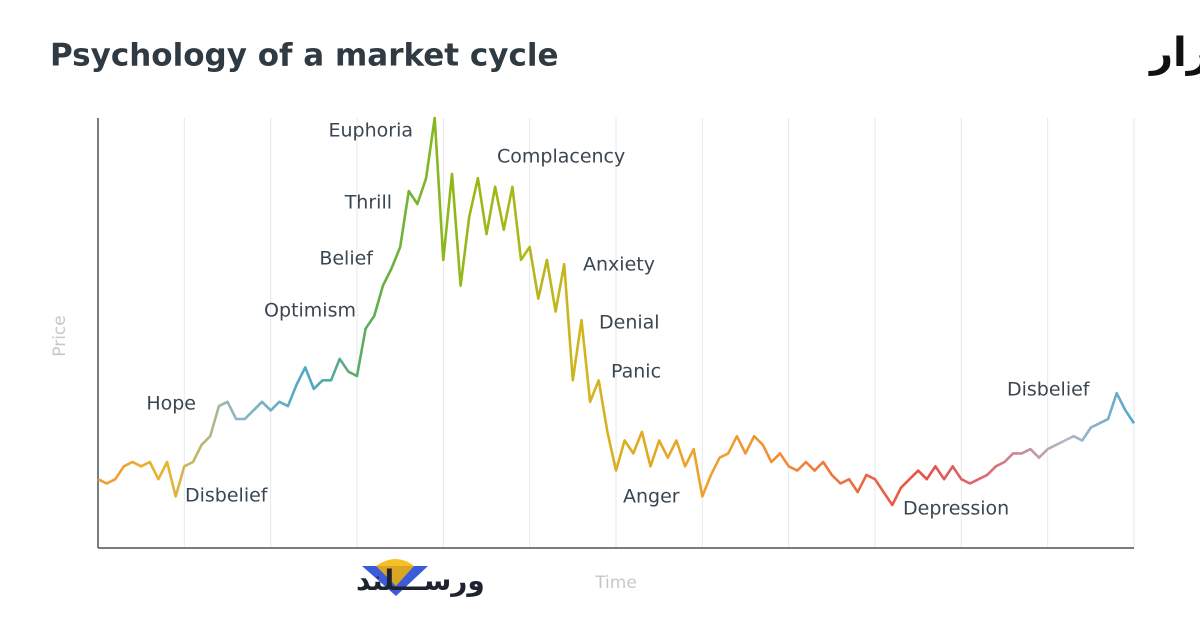 This screenshot has height=630, width=1200. Describe the element at coordinates (956, 509) in the screenshot. I see `phase-label: Depression` at that location.